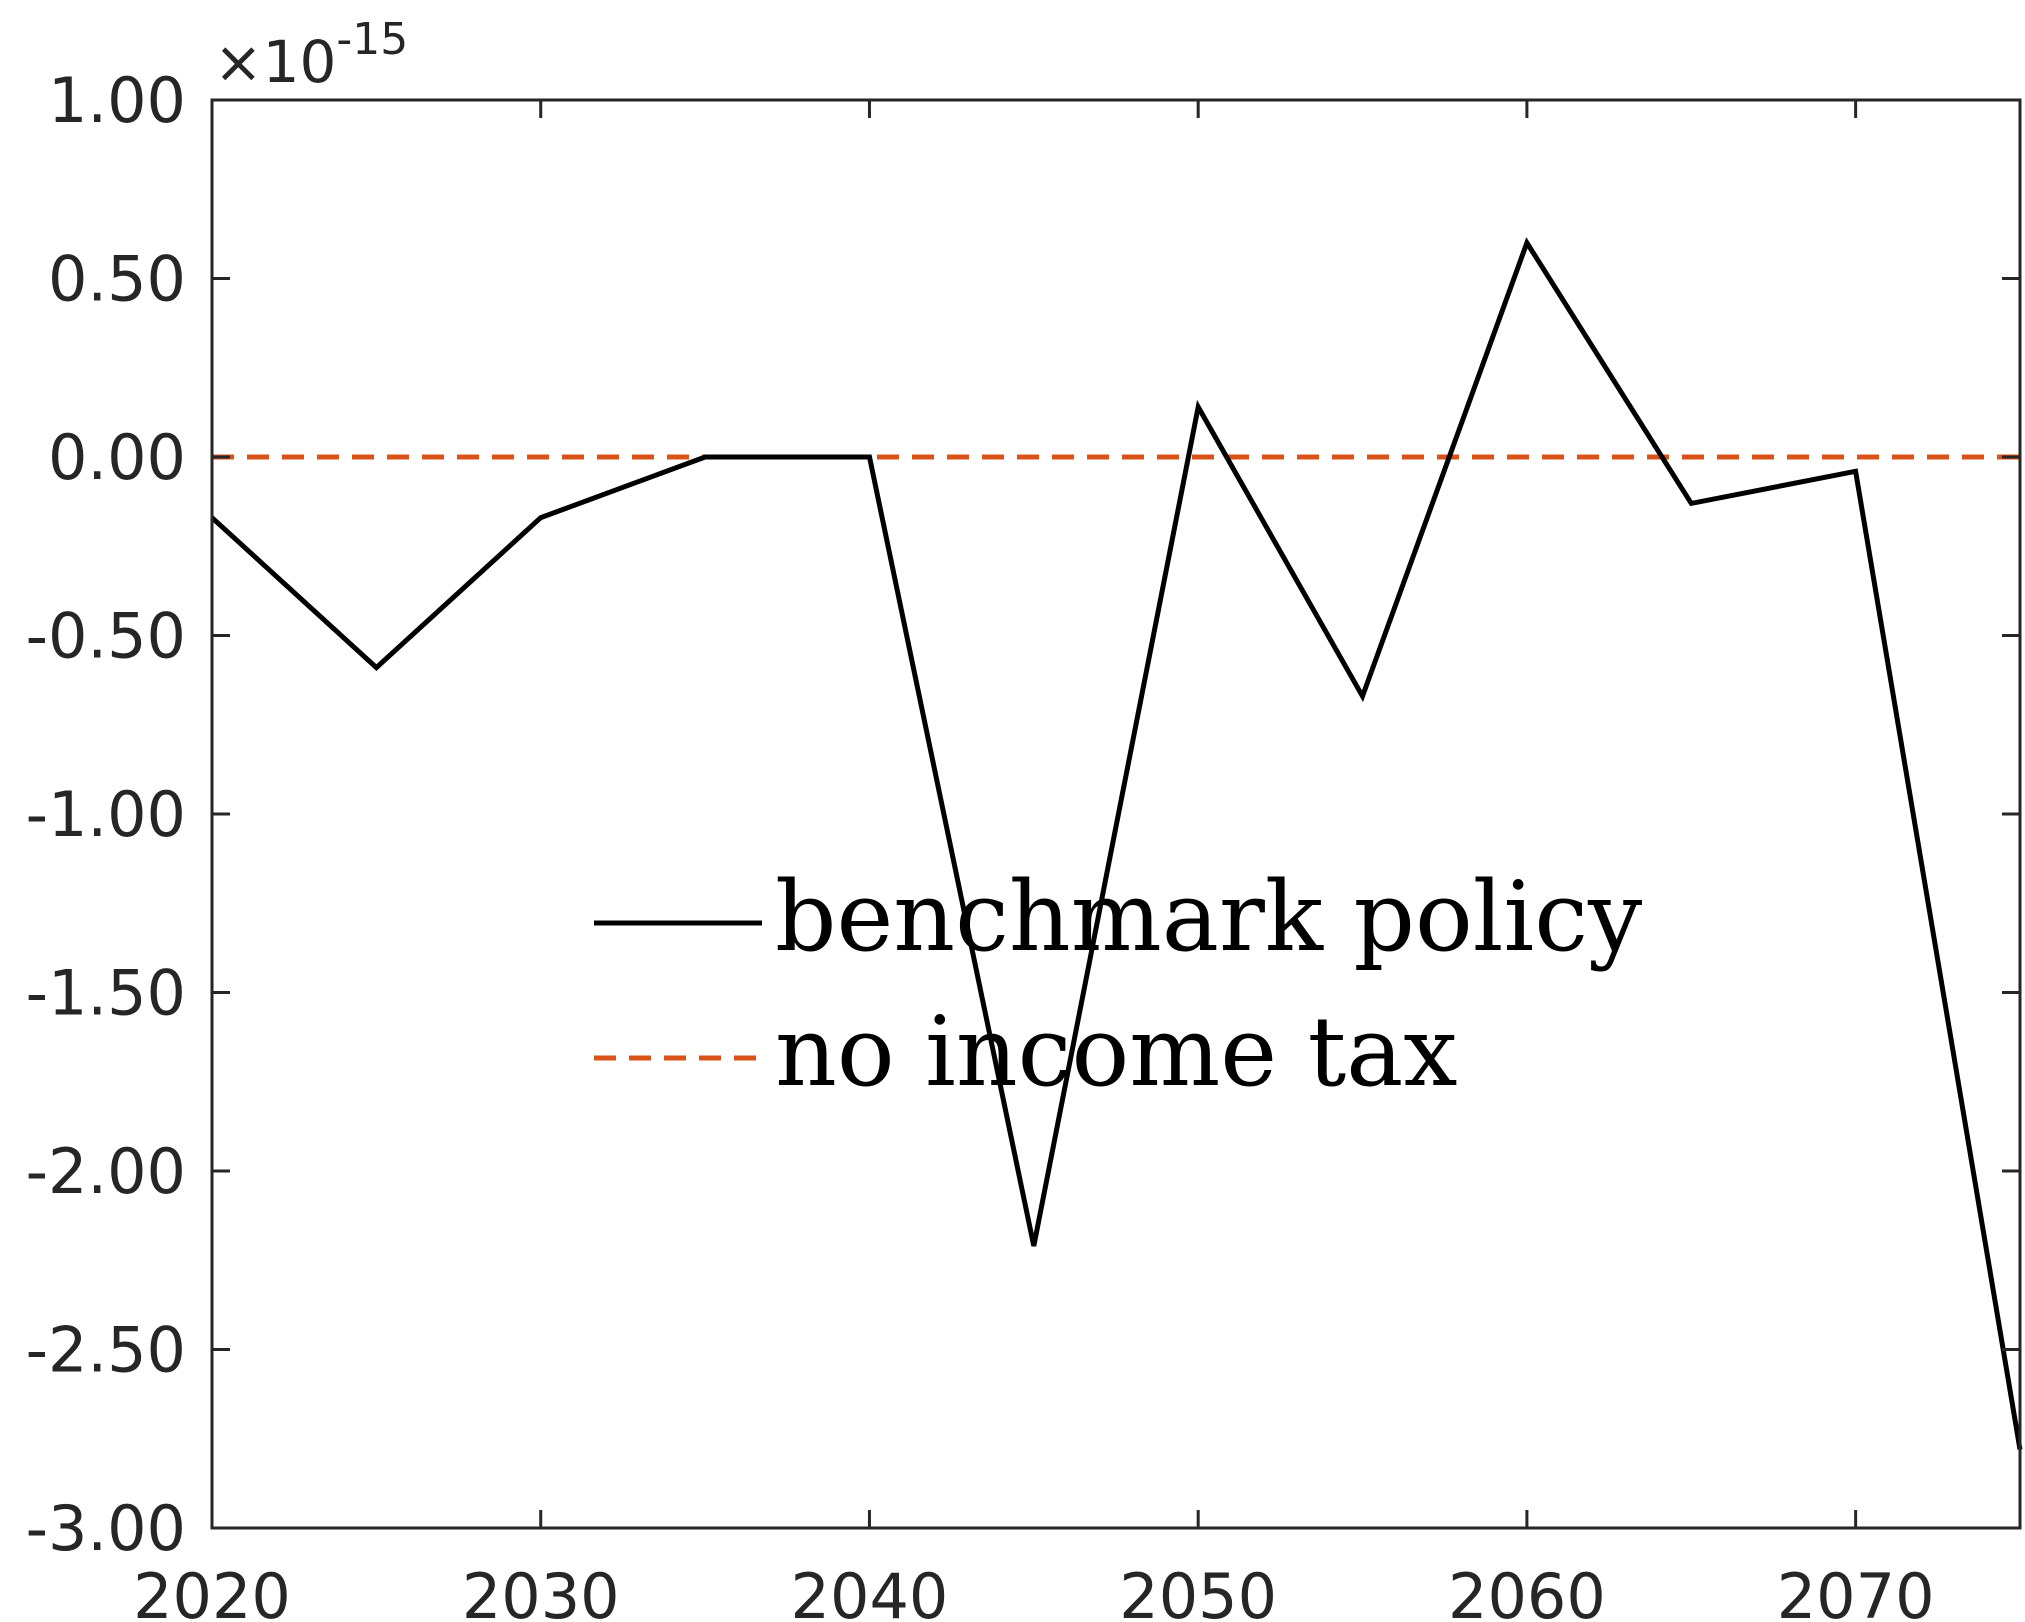 The height and width of the screenshot is (1622, 2025). Describe the element at coordinates (1208, 917) in the screenshot. I see `legend-label-benchmark-policy: benchmark policy` at that location.